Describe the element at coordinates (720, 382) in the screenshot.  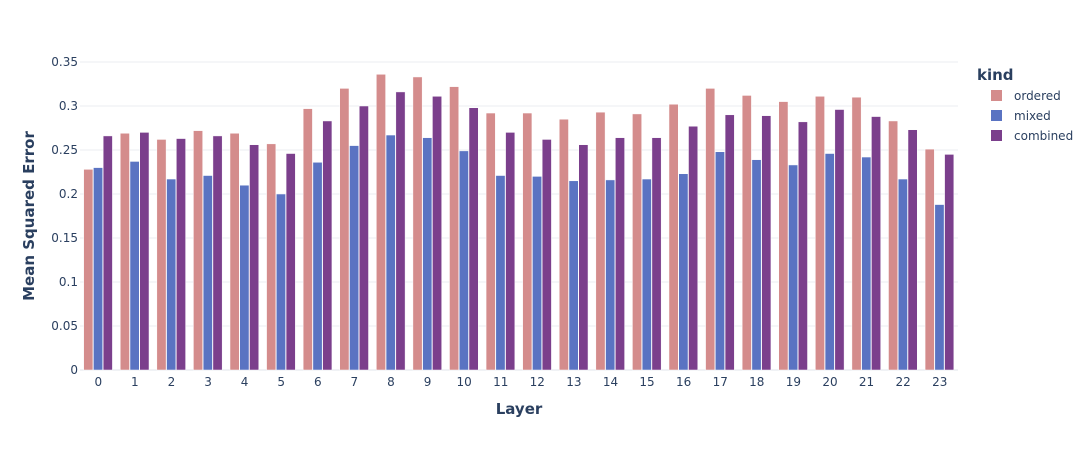
I see `x-tick-label: 17` at that location.